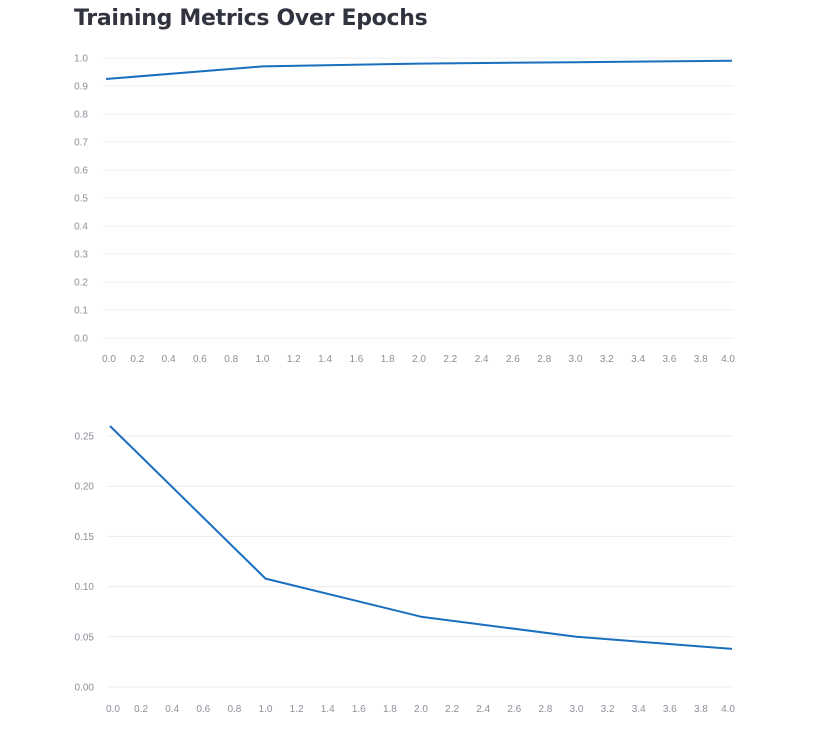 This screenshot has height=742, width=827. Describe the element at coordinates (81, 255) in the screenshot. I see `y-tick-label: 0.3` at that location.